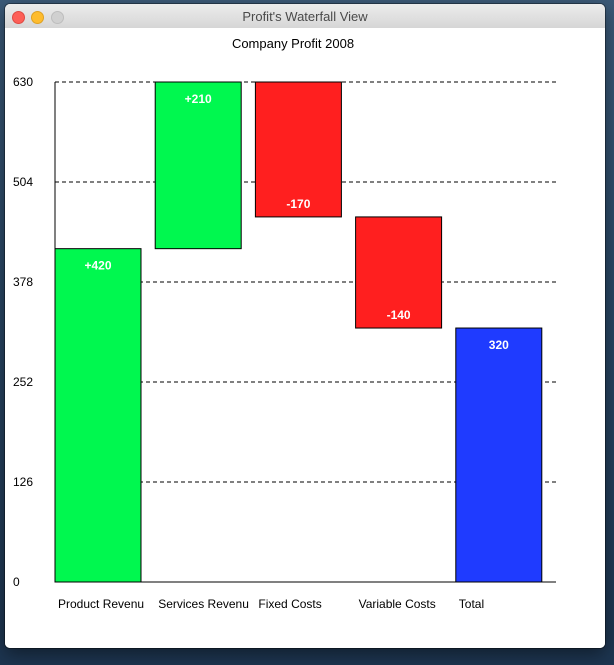 The height and width of the screenshot is (665, 614). What do you see at coordinates (57, 17) in the screenshot?
I see `zoom-button` at bounding box center [57, 17].